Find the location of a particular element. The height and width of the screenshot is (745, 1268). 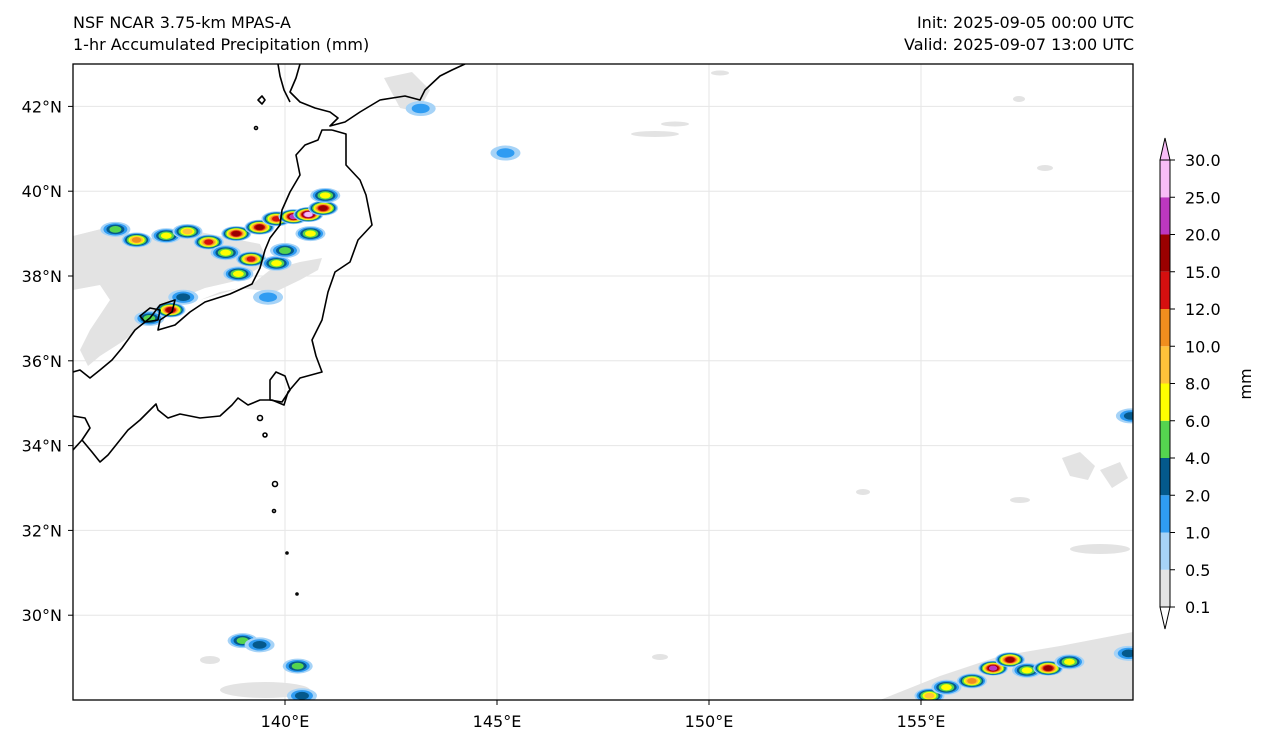

colorbar-tick-label: 10.0 is located at coordinates (1203, 346).